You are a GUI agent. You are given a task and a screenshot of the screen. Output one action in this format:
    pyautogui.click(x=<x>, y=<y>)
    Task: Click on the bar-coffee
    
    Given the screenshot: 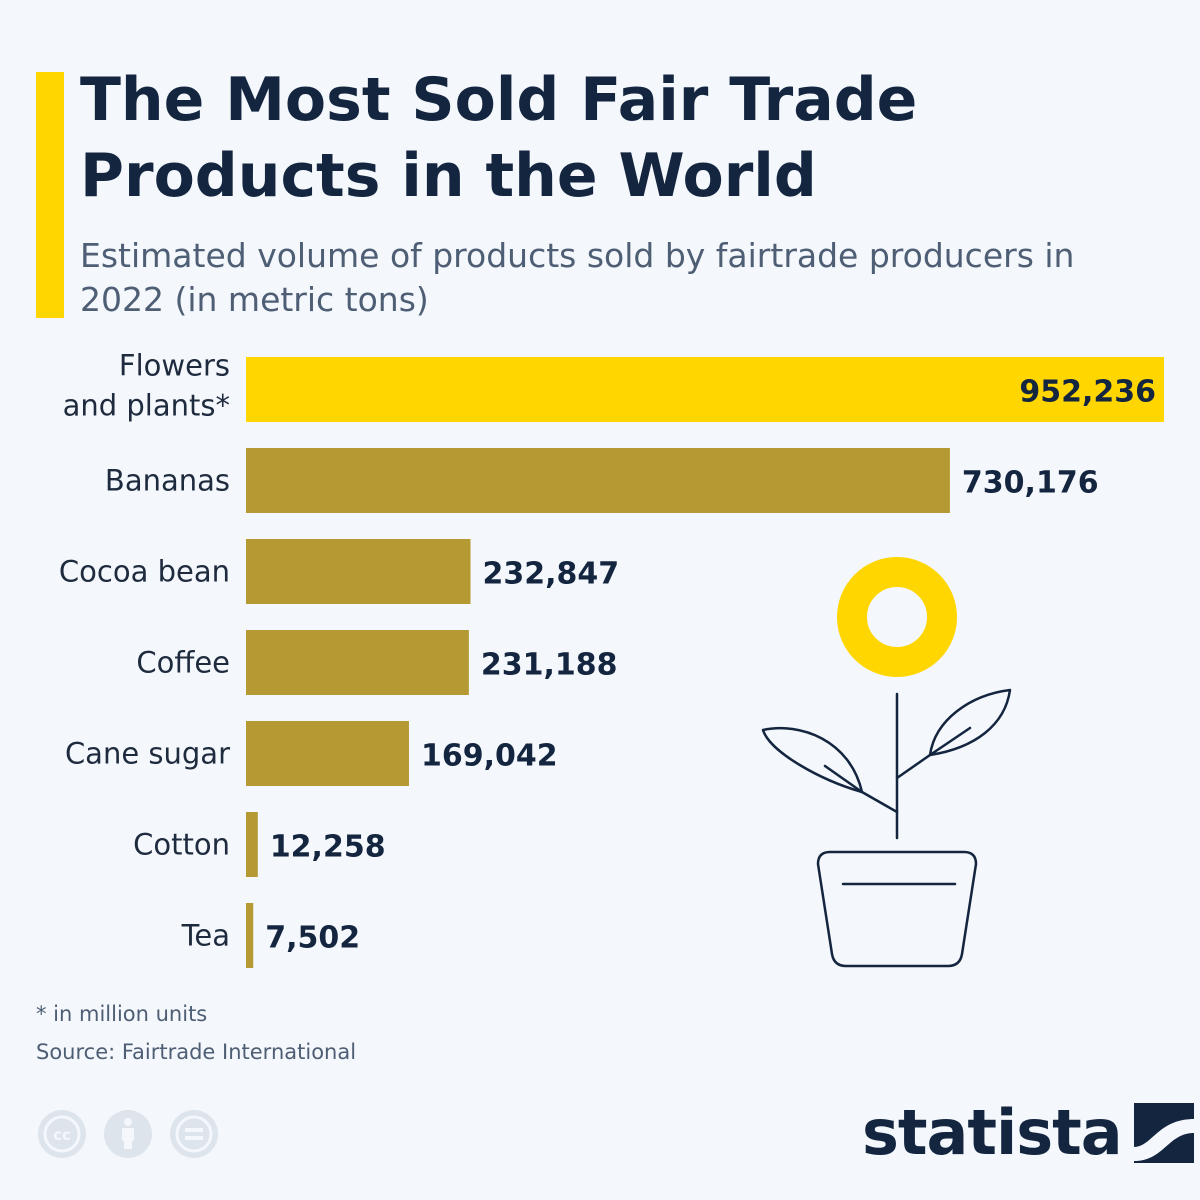 What is the action you would take?
    pyautogui.click(x=357, y=662)
    